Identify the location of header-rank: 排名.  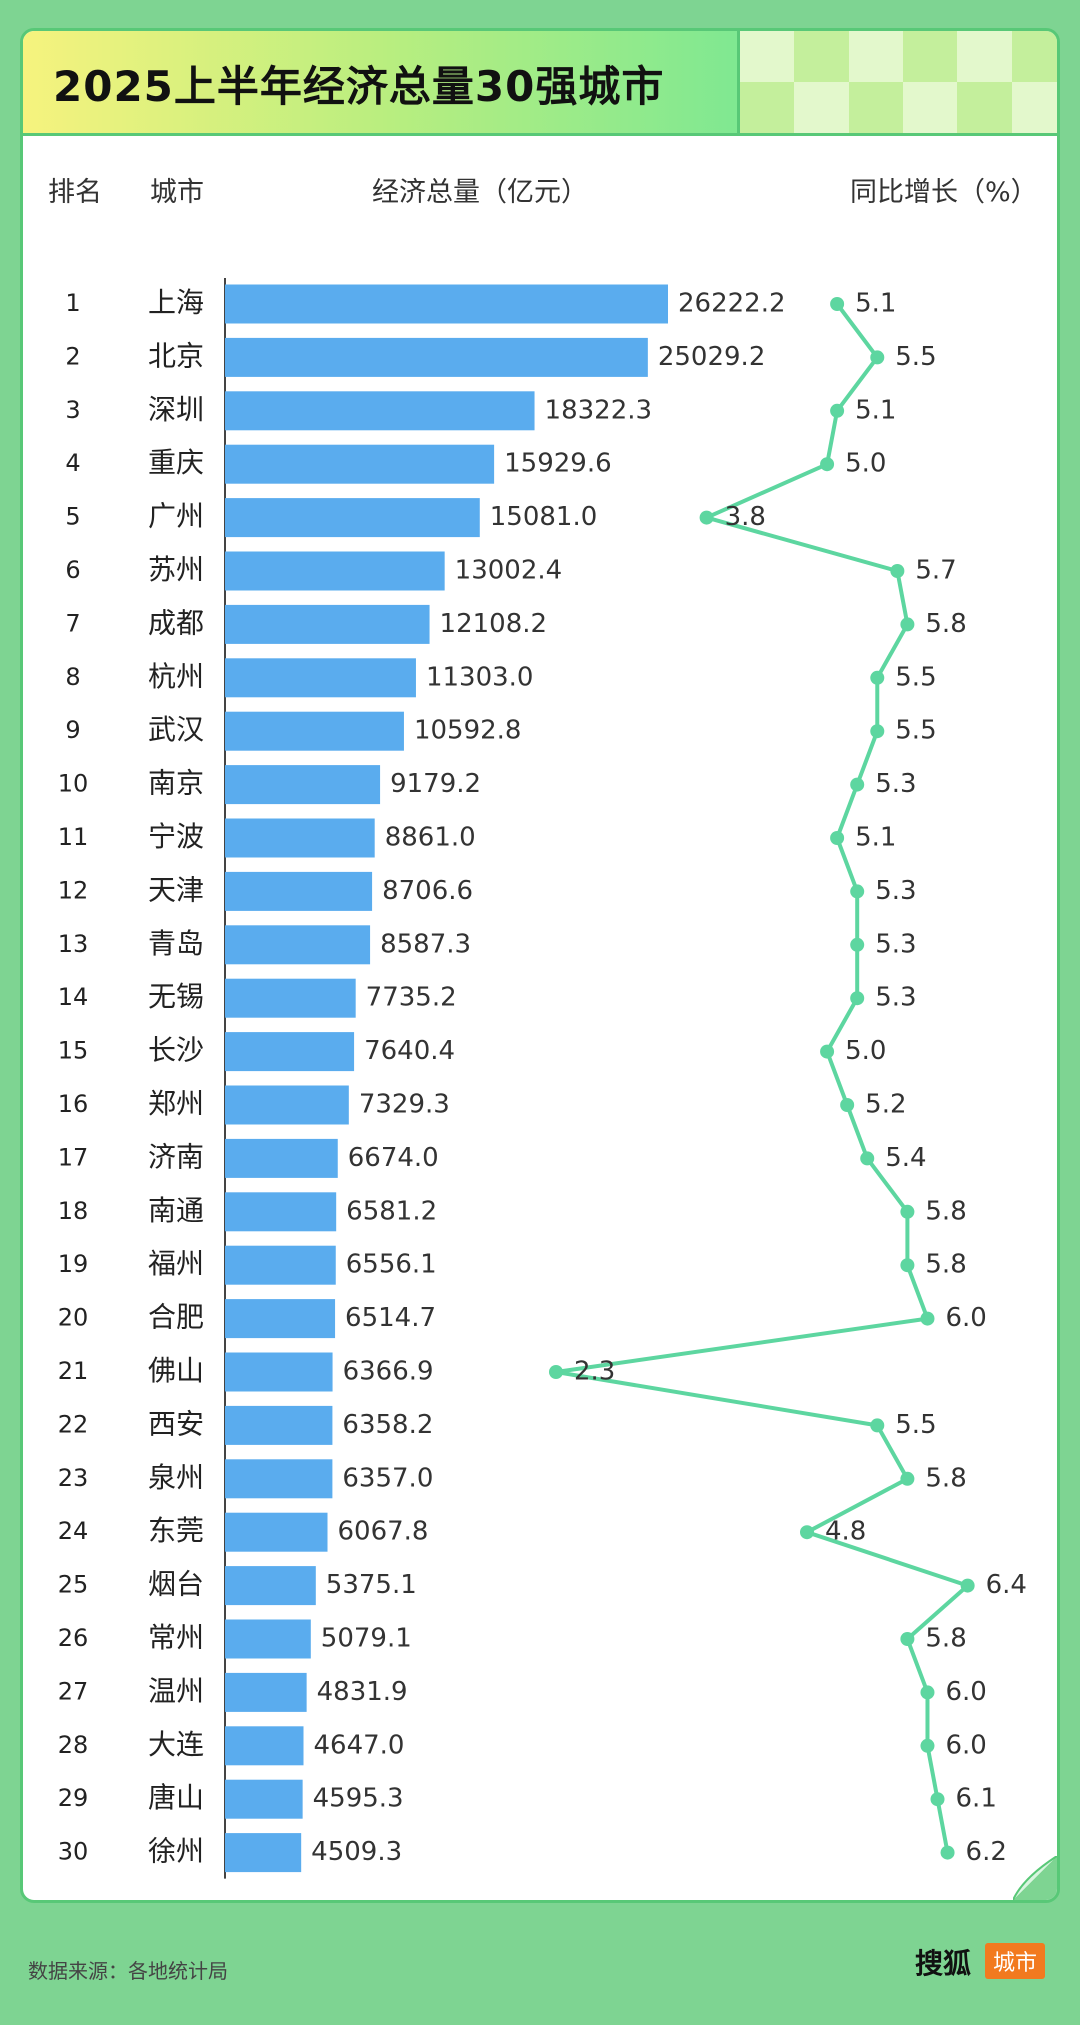
(75, 192).